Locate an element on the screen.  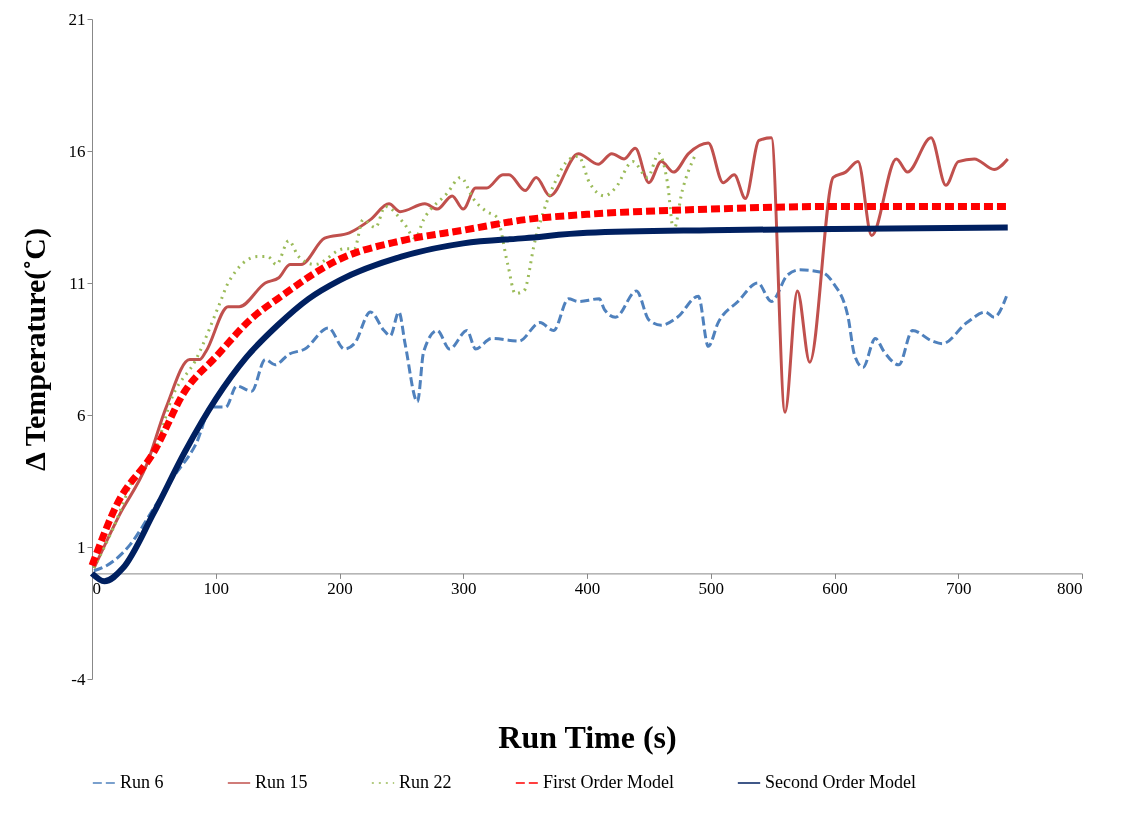
x-tick-label: 100 is located at coordinates (216, 588).